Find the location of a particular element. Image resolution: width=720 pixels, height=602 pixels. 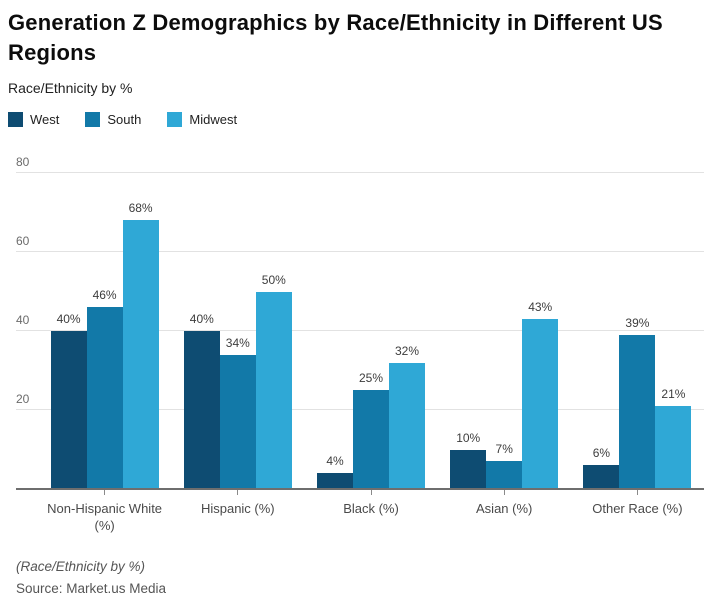

y-tick-label-60: 60 is located at coordinates (23, 241).